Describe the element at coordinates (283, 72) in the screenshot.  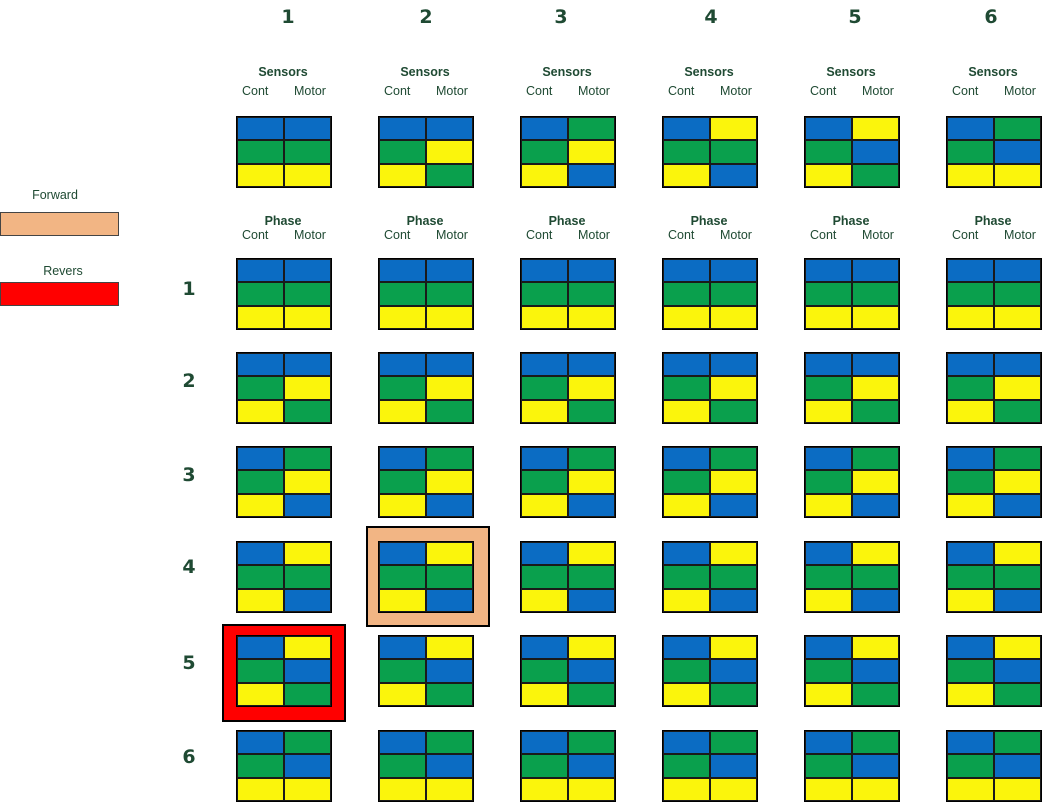
I see `sensors-header-title-1: Sensors` at that location.